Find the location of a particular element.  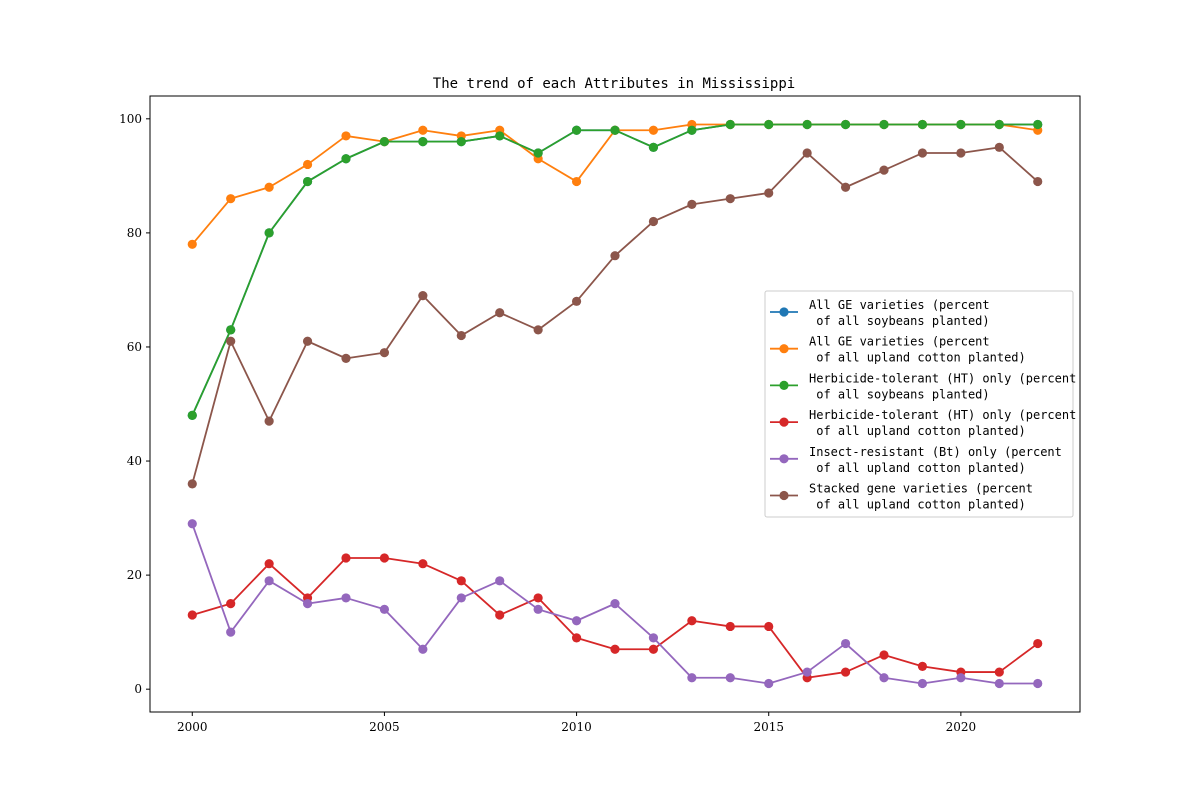

x-tick-label: 2015 is located at coordinates (768, 727).